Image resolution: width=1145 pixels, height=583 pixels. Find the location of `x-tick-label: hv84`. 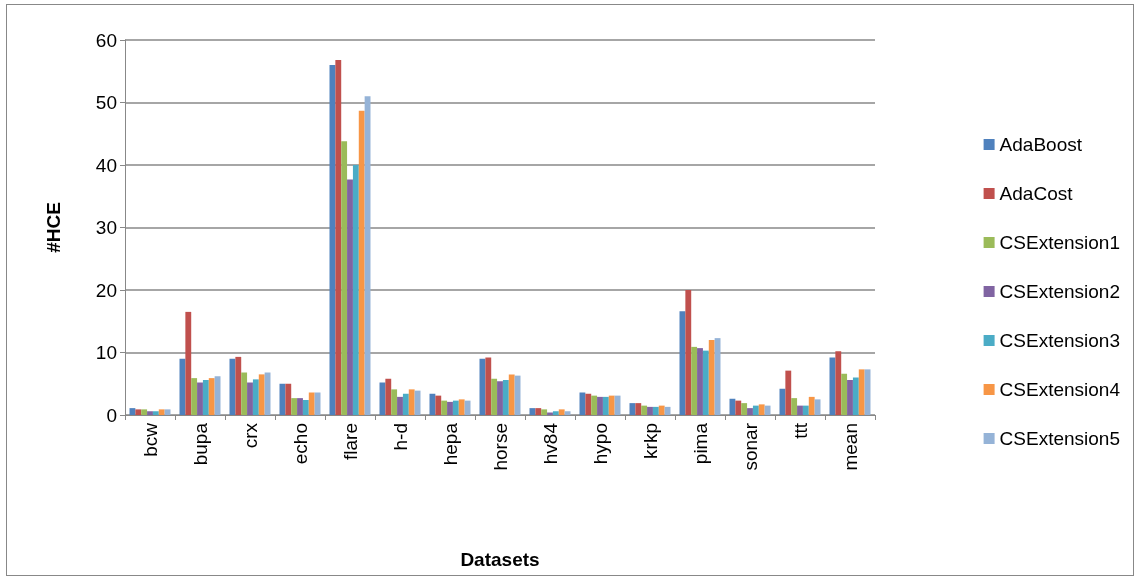

x-tick-label: hv84 is located at coordinates (550, 443).